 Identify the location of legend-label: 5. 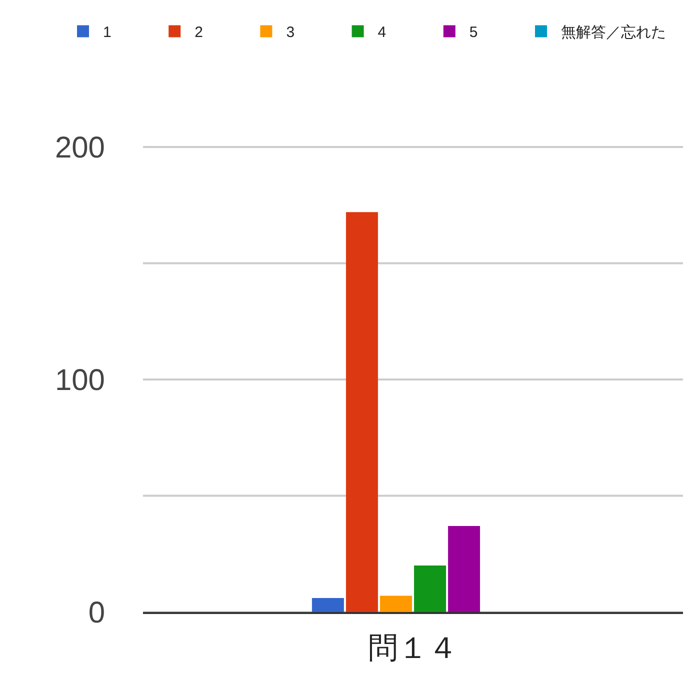
(473, 33).